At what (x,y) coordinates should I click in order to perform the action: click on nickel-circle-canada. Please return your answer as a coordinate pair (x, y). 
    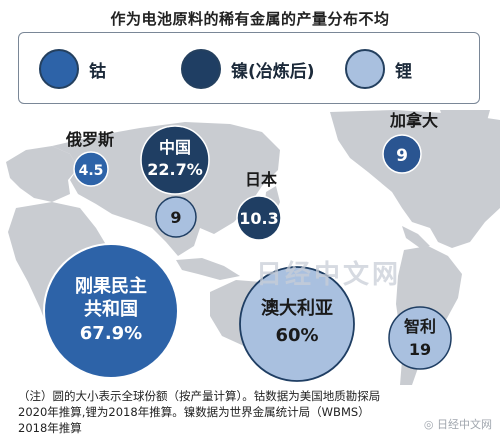
    Looking at the image, I should click on (402, 154).